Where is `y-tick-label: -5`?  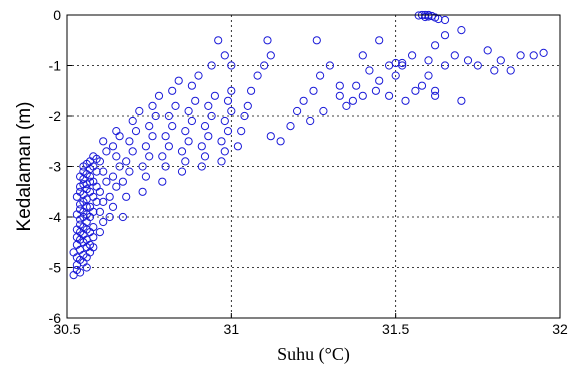
y-tick-label: -5 is located at coordinates (55, 268).